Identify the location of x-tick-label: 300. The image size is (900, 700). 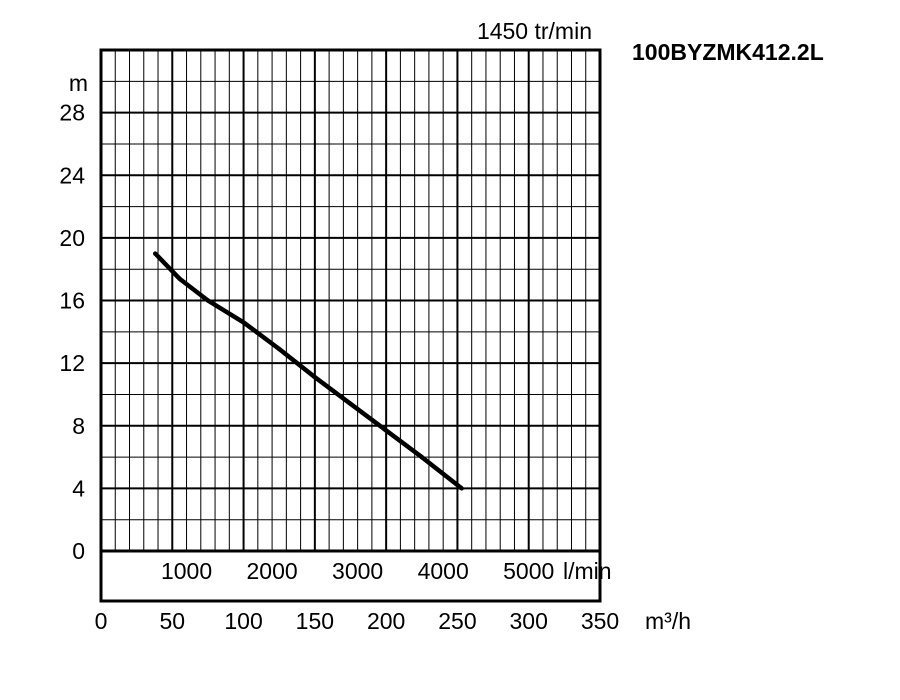
(529, 621).